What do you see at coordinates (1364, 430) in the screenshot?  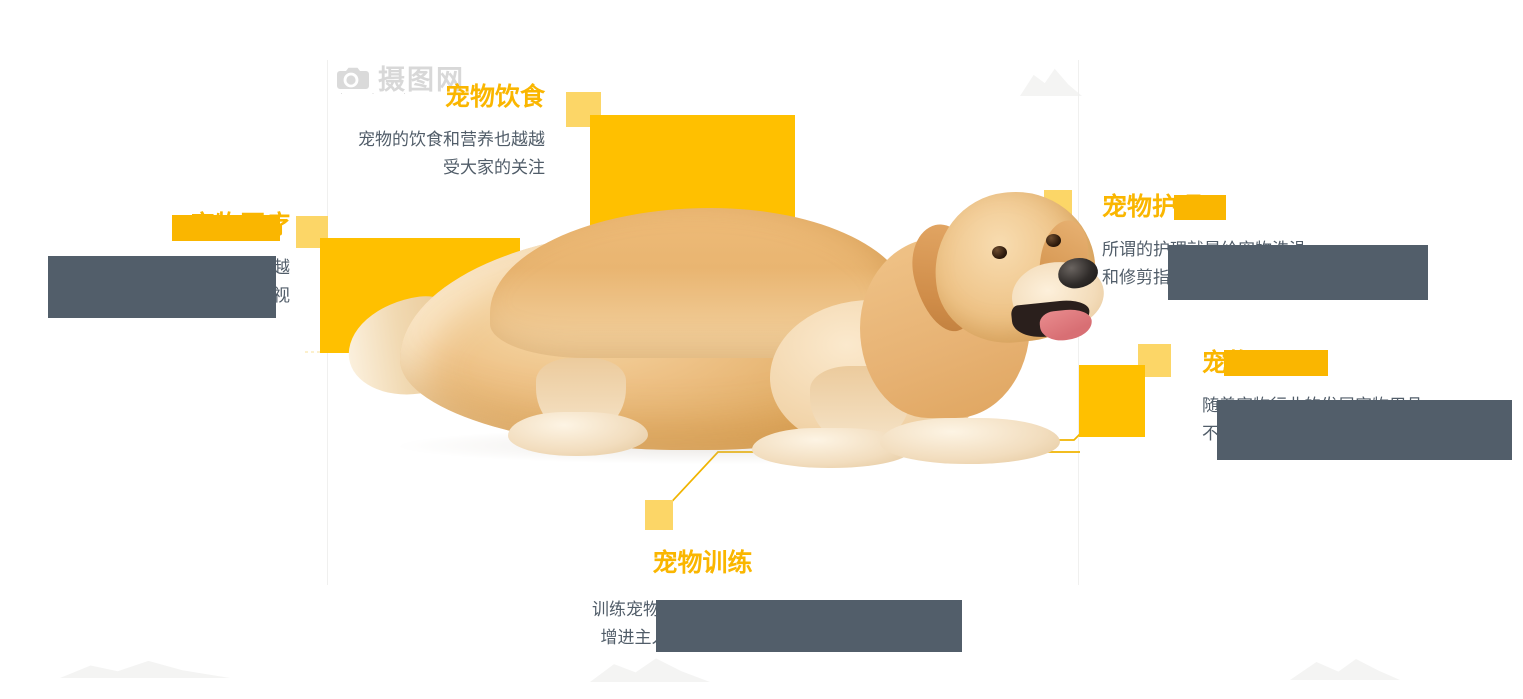 I see `redaction-body-pet-supplies` at bounding box center [1364, 430].